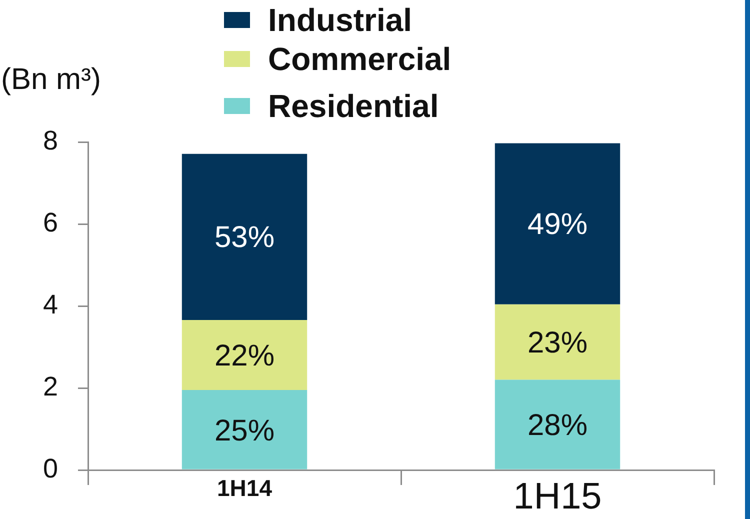 This screenshot has height=519, width=750. I want to click on annotation: 28%, so click(557, 425).